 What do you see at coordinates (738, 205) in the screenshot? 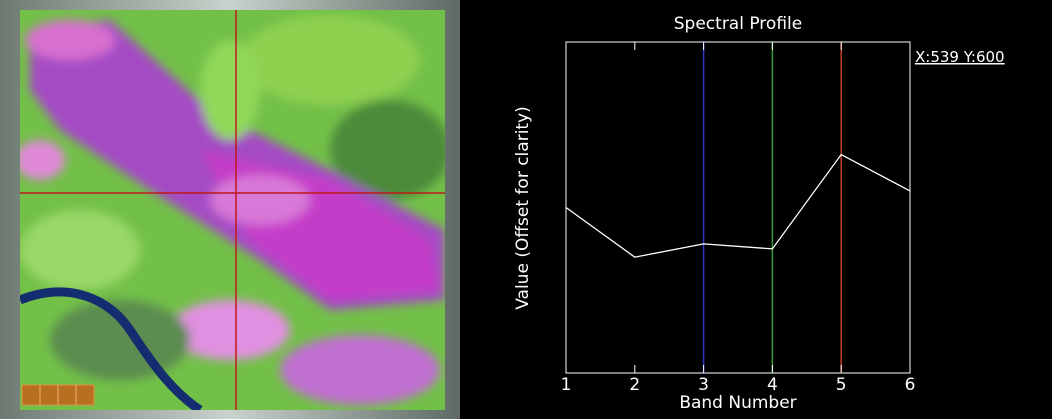
I see `profile-line` at bounding box center [738, 205].